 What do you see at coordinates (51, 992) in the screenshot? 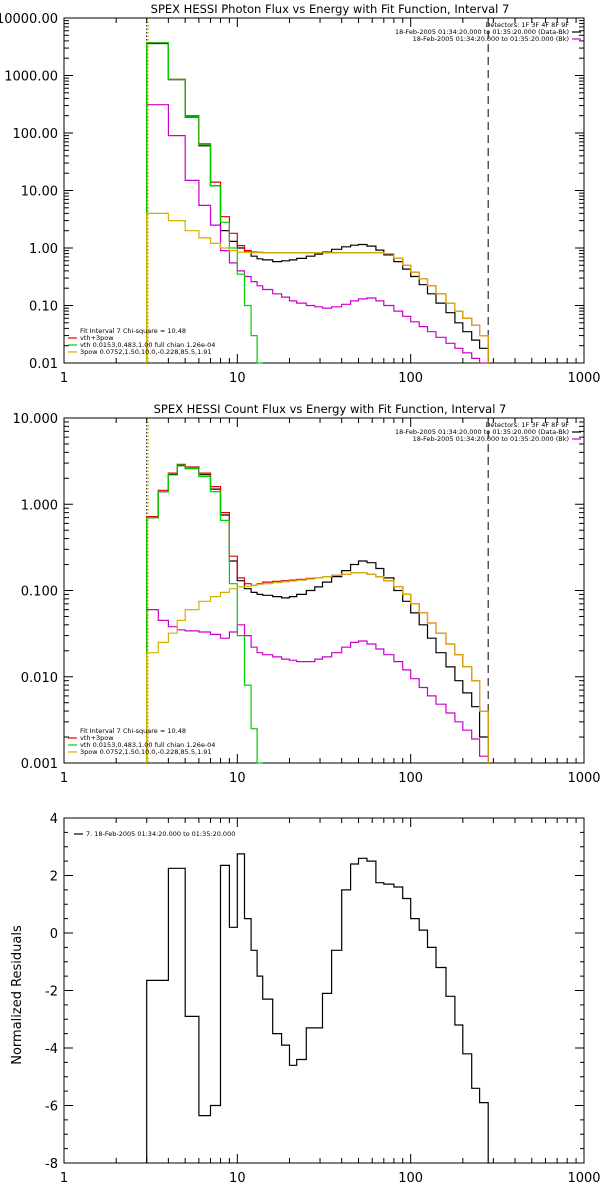
I see `y-tick-label: -2` at bounding box center [51, 992].